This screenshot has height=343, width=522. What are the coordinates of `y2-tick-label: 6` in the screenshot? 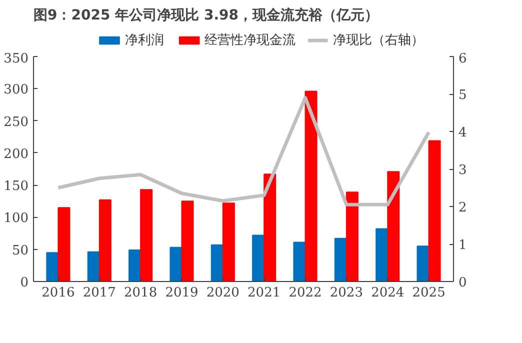 It's located at (462, 59).